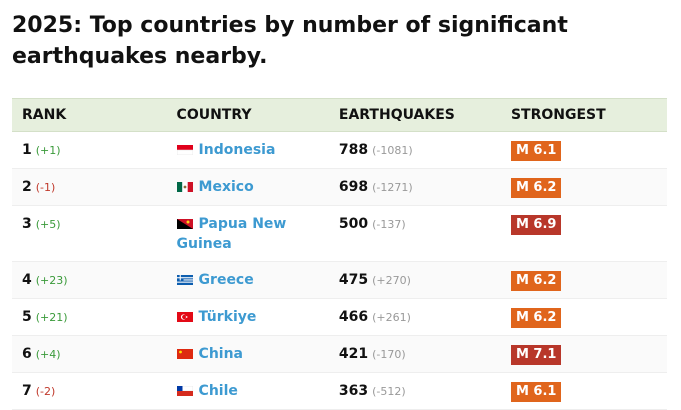  What do you see at coordinates (247, 354) in the screenshot?
I see `country-cell: China` at bounding box center [247, 354].